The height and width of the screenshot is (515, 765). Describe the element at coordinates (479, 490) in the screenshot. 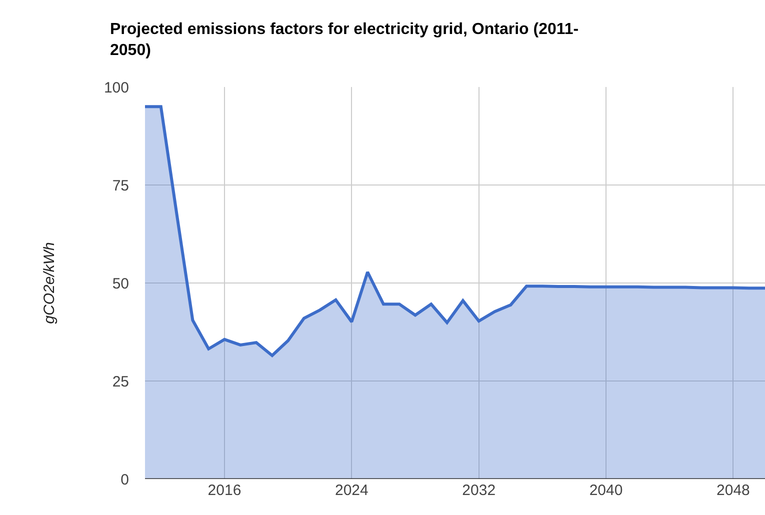

I see `x-tick-label: 2032` at that location.